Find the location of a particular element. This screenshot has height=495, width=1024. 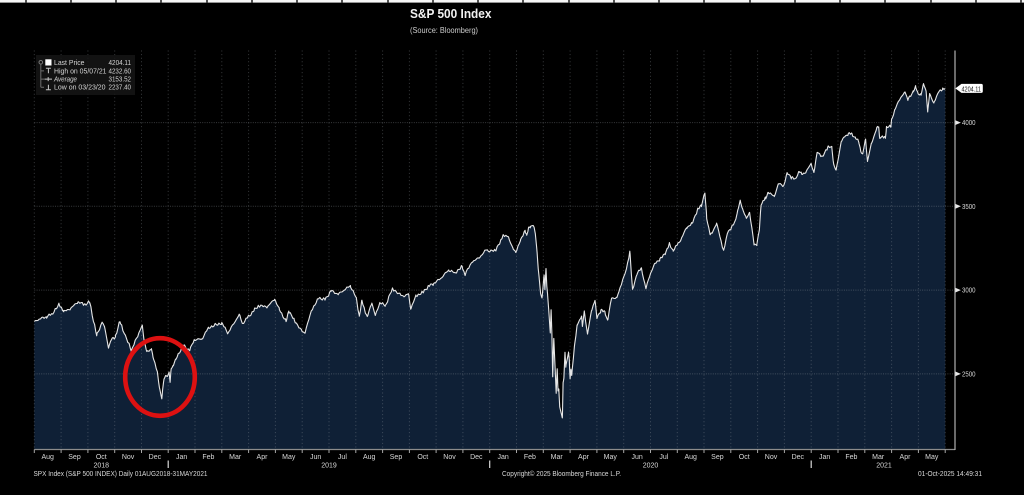

svg-text: 2018 is located at coordinates (102, 466).